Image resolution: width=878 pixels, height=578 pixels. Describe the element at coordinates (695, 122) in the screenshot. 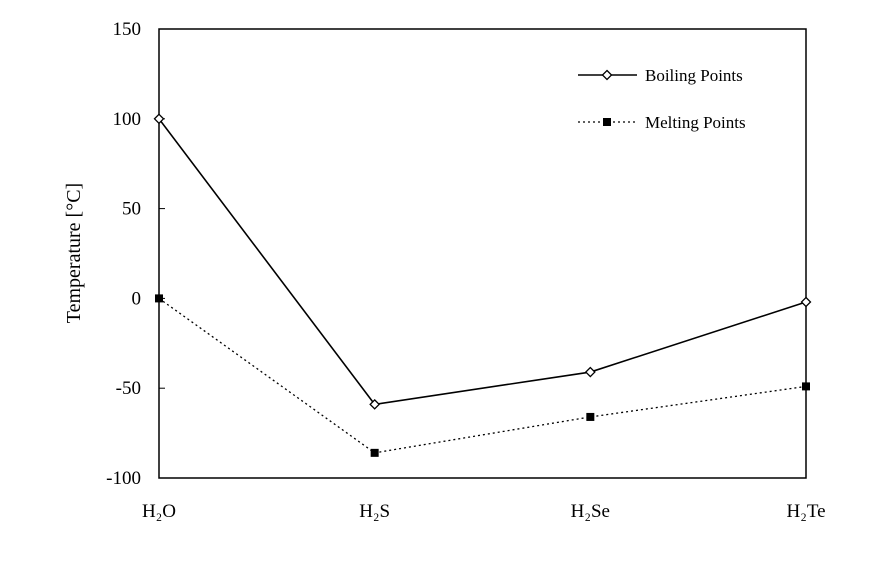

I see `legend-label: Melting Points` at that location.